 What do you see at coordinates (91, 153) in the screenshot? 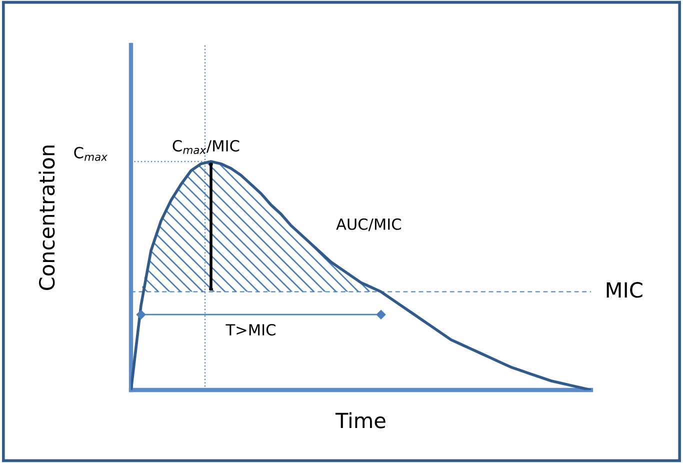
I see `ref-line-label: C$_{max}$` at bounding box center [91, 153].